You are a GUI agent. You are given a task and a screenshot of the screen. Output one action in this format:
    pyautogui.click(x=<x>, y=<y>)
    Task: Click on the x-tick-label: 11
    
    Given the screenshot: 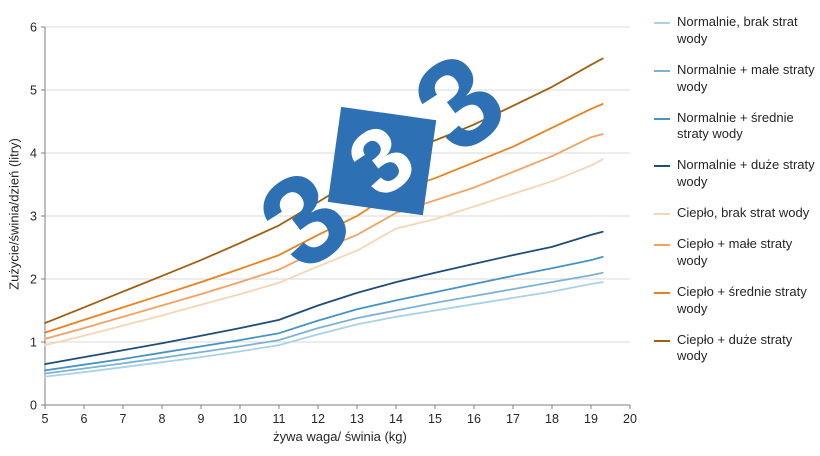 What is the action you would take?
    pyautogui.click(x=279, y=419)
    